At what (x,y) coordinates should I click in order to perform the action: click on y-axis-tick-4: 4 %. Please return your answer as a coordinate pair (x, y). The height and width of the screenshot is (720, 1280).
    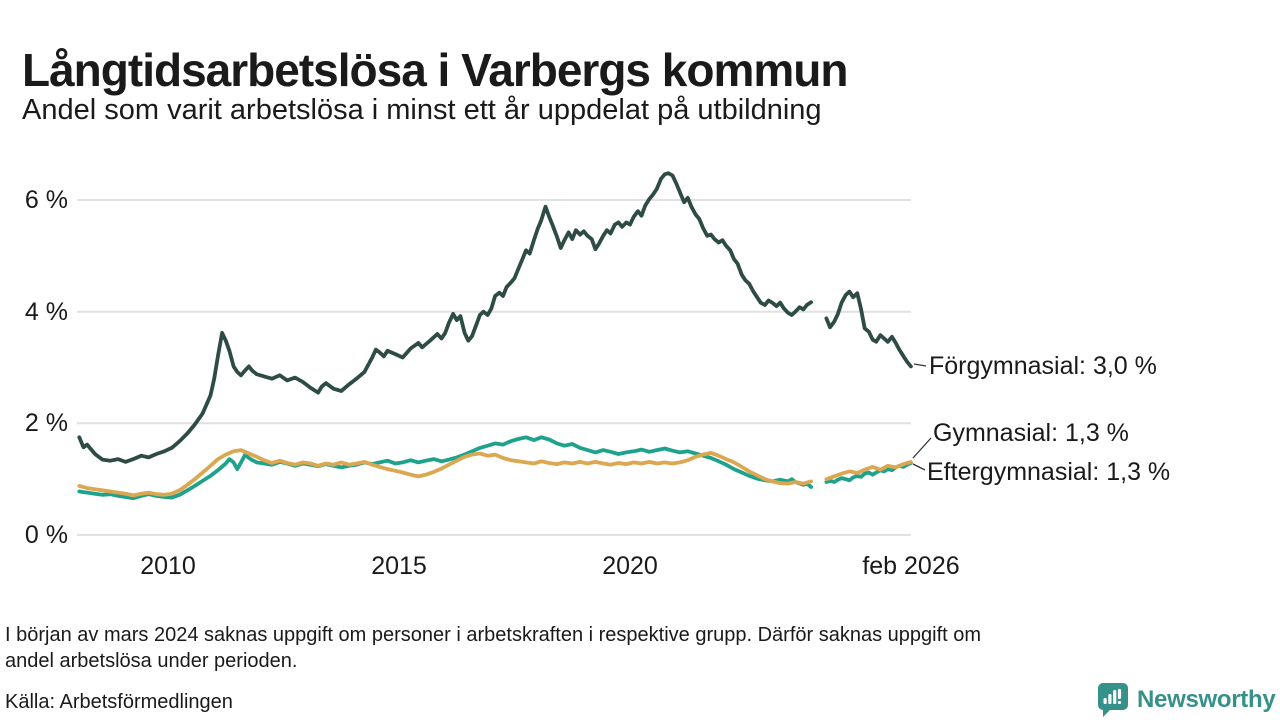
    Looking at the image, I should click on (46, 312).